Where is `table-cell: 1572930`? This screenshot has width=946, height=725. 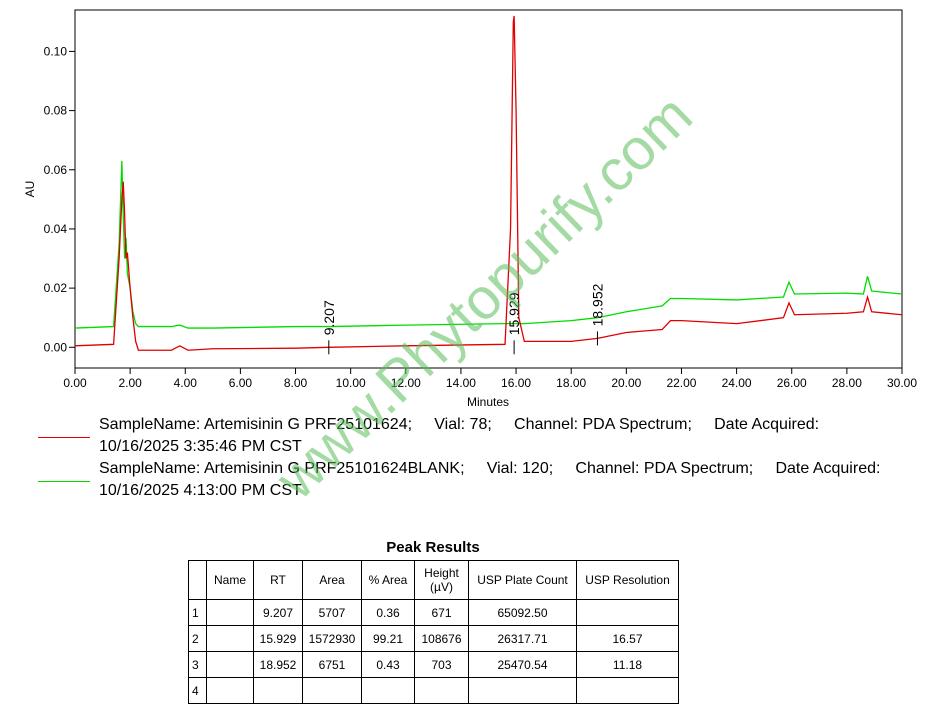
table-cell: 1572930 is located at coordinates (332, 638).